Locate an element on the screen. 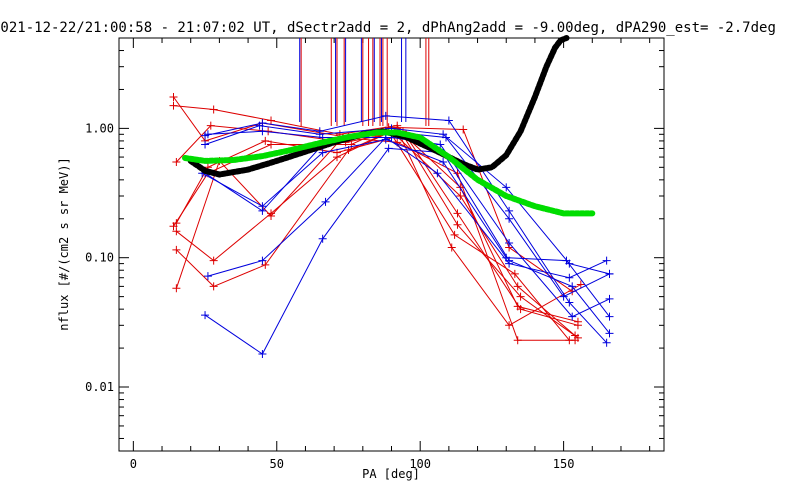  pa-markers is located at coordinates (364, 82).